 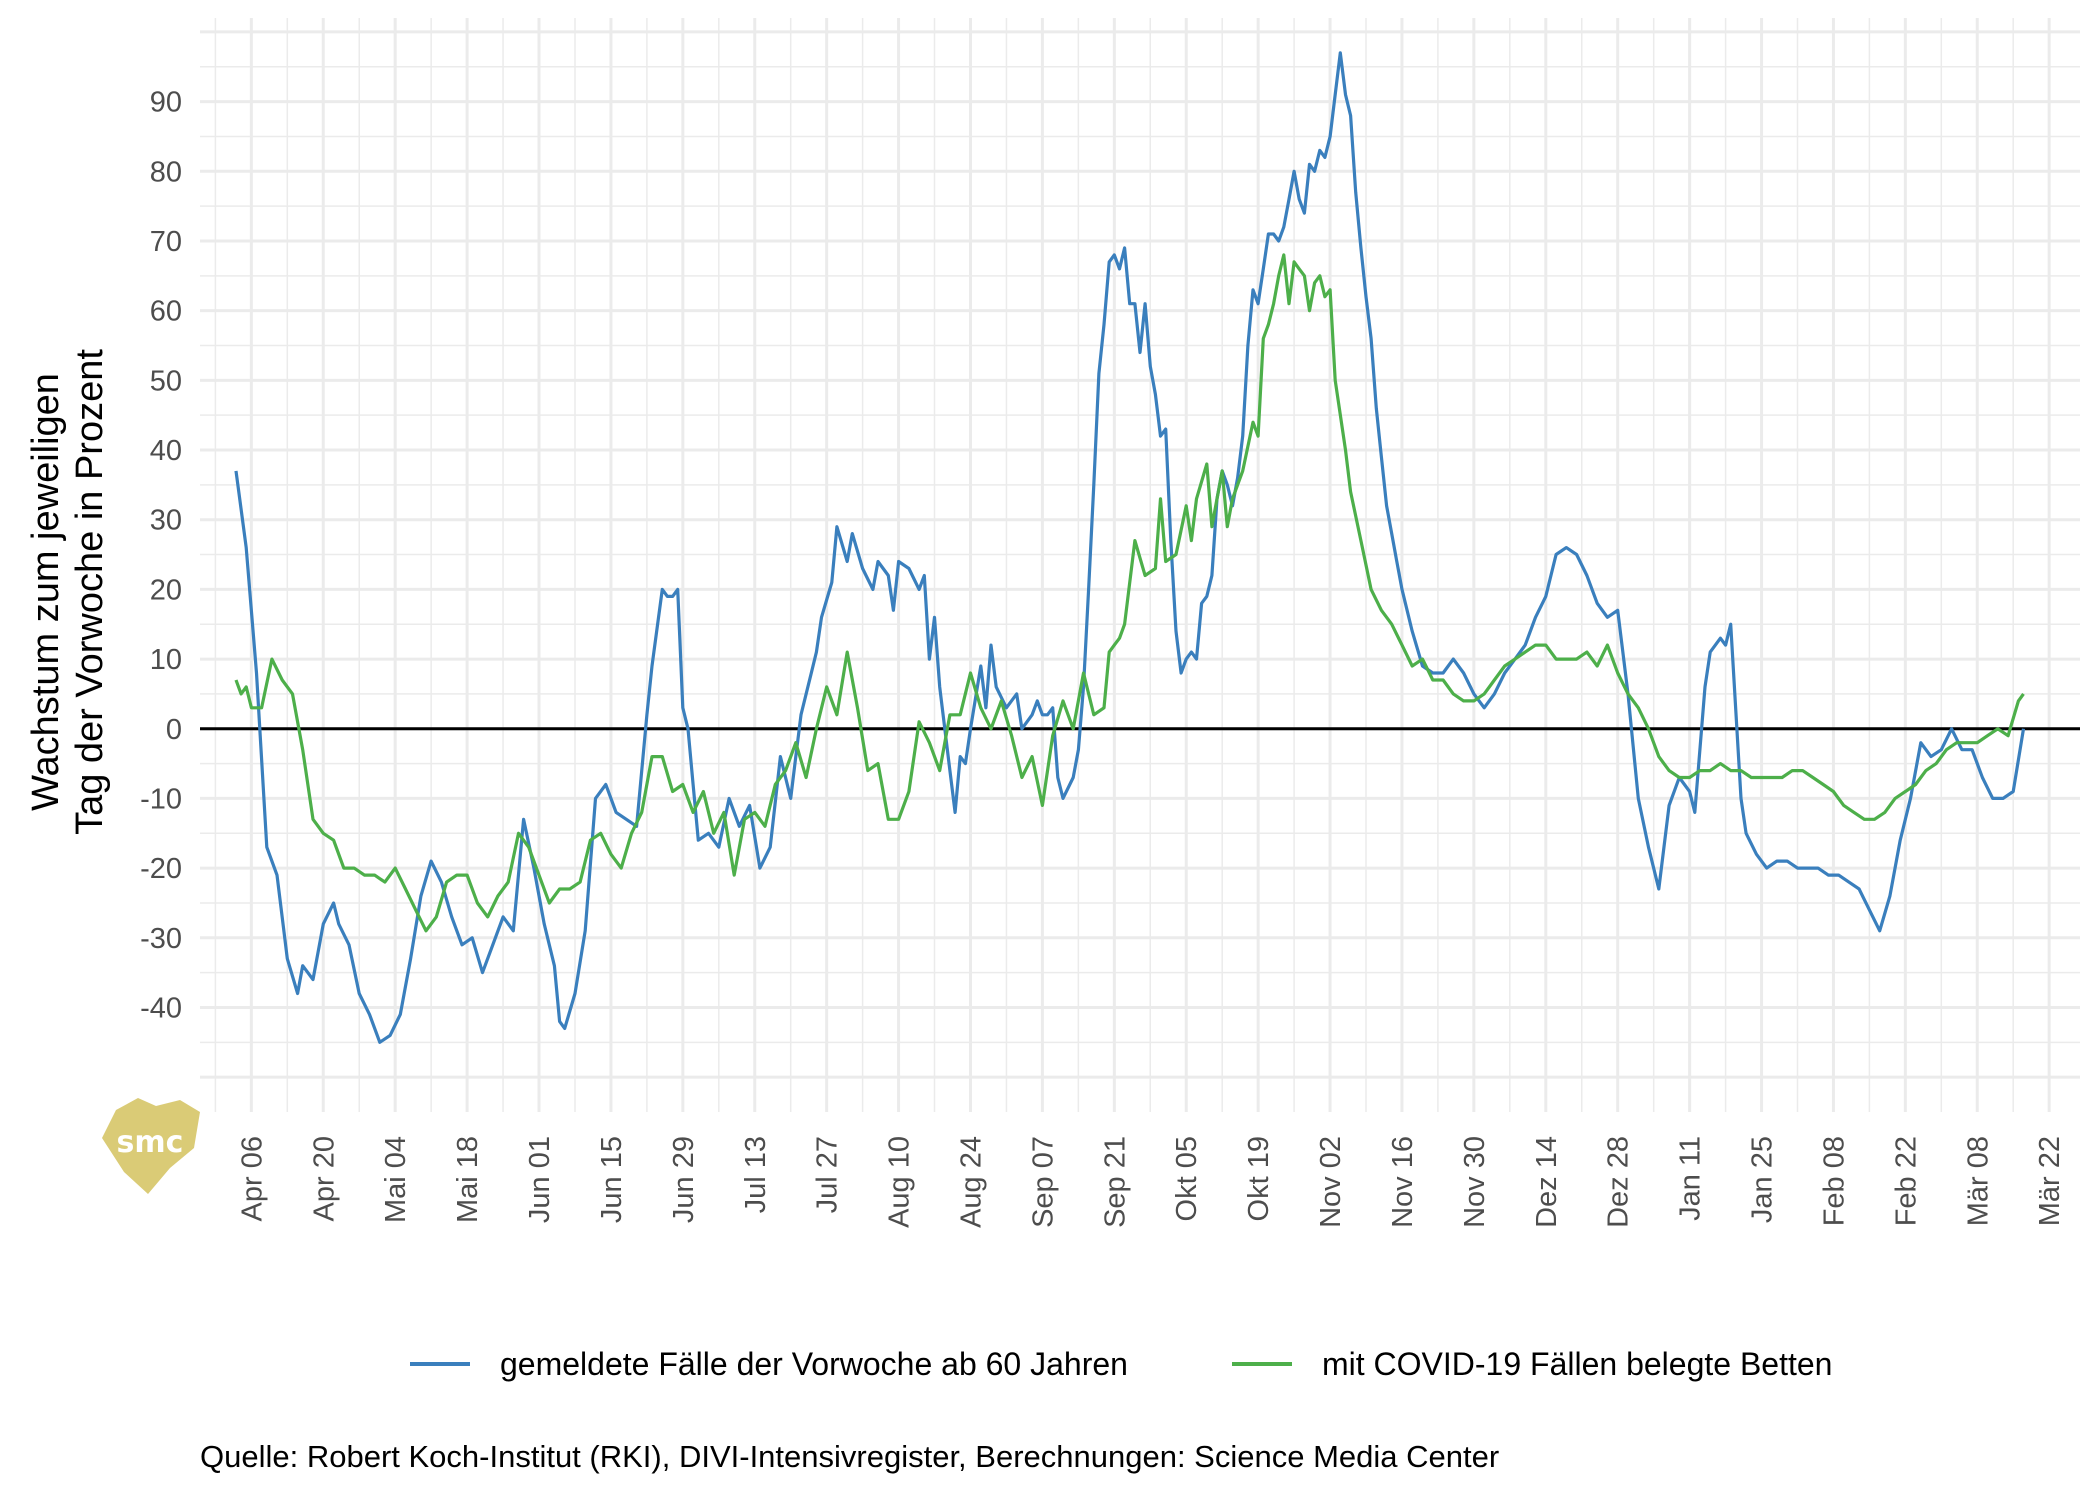 What do you see at coordinates (1331, 1182) in the screenshot?
I see `x-tick-label: Nov 02` at bounding box center [1331, 1182].